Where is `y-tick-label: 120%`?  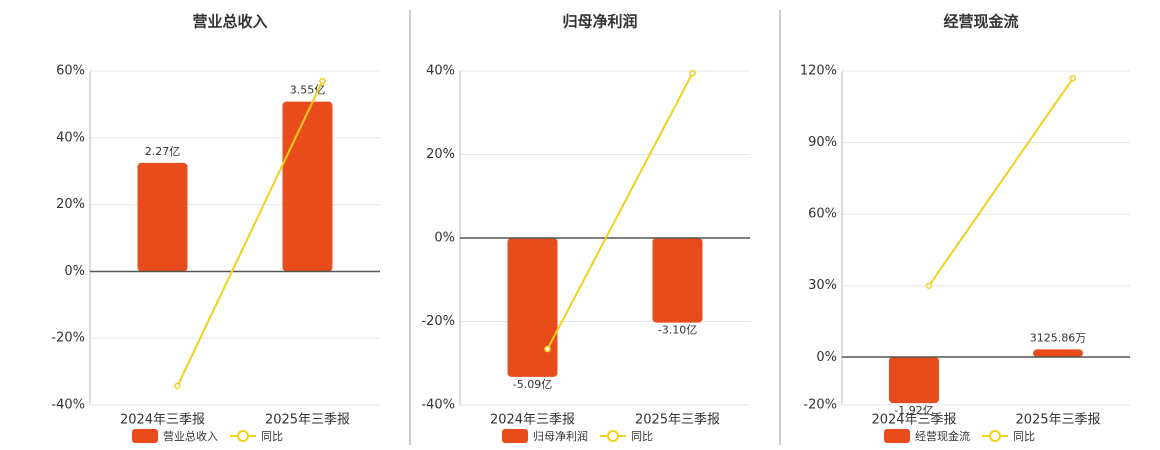 y-tick-label: 120% is located at coordinates (818, 71).